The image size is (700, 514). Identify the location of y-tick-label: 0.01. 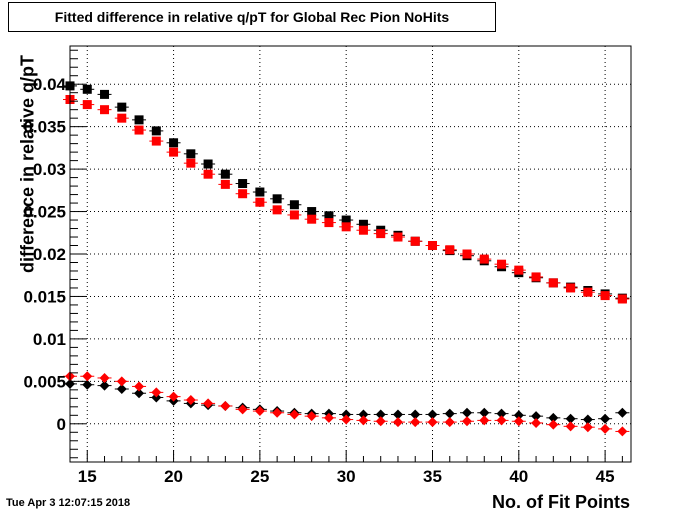
(49, 339).